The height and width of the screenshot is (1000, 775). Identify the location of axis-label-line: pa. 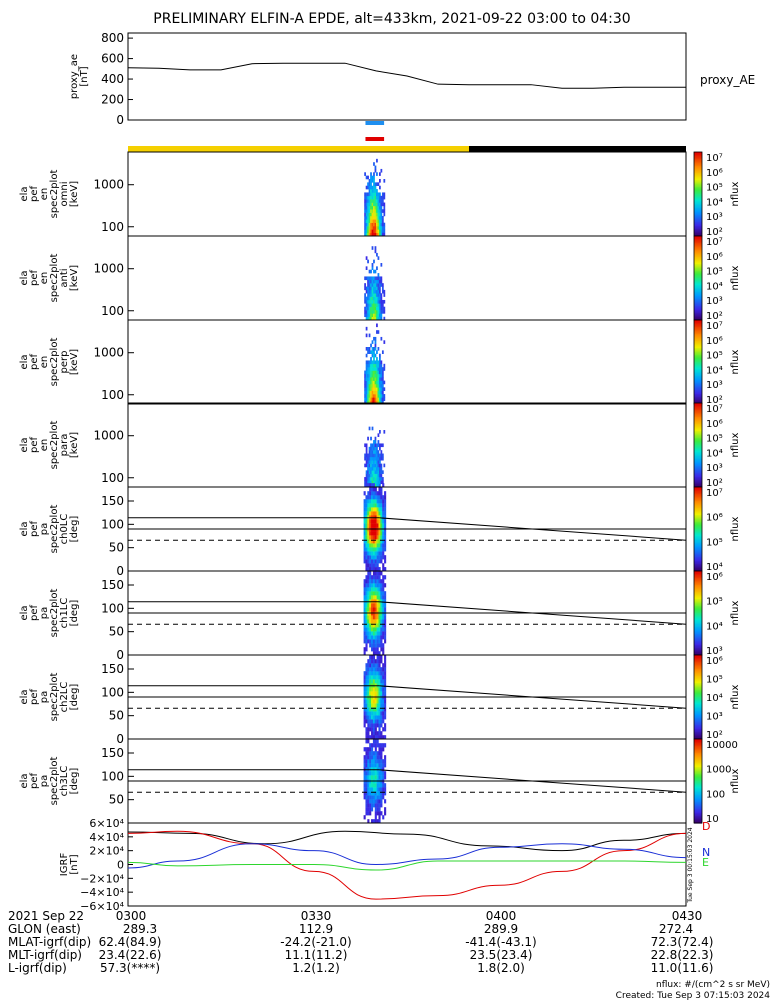
(44, 613).